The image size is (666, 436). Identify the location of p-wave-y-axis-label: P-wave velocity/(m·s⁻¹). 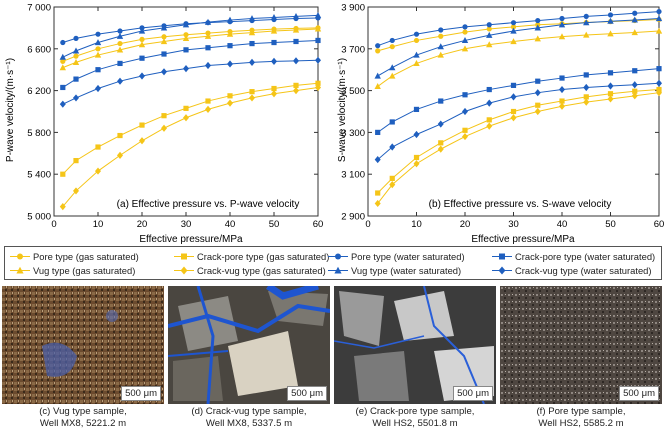
(10, 110).